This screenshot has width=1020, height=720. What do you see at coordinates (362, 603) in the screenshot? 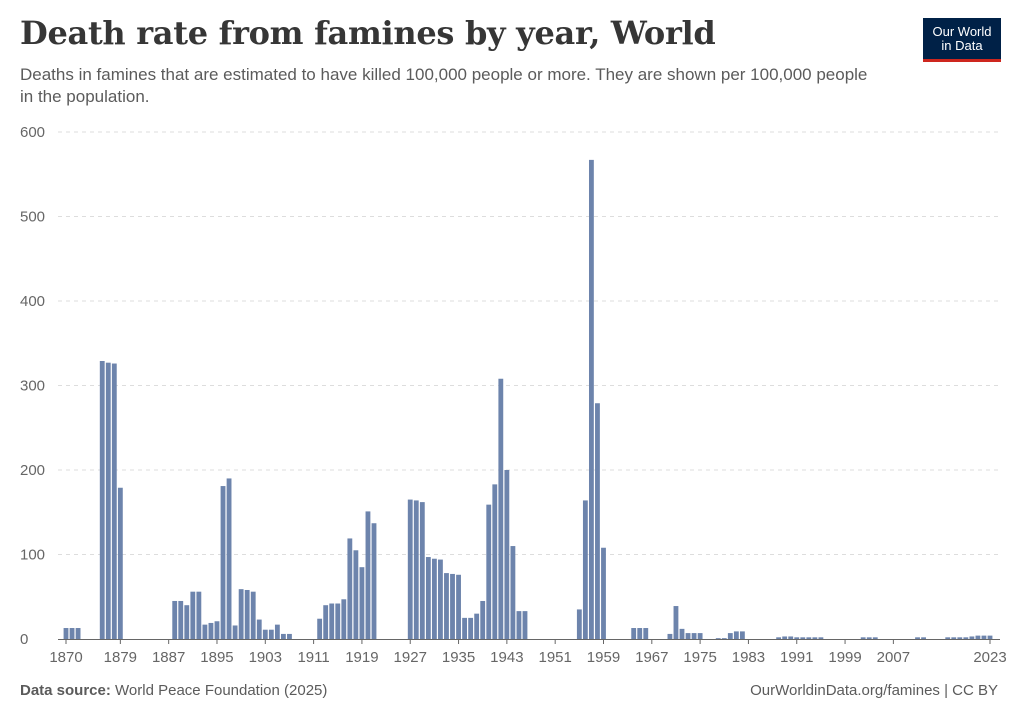
I see `bar-1919` at bounding box center [362, 603].